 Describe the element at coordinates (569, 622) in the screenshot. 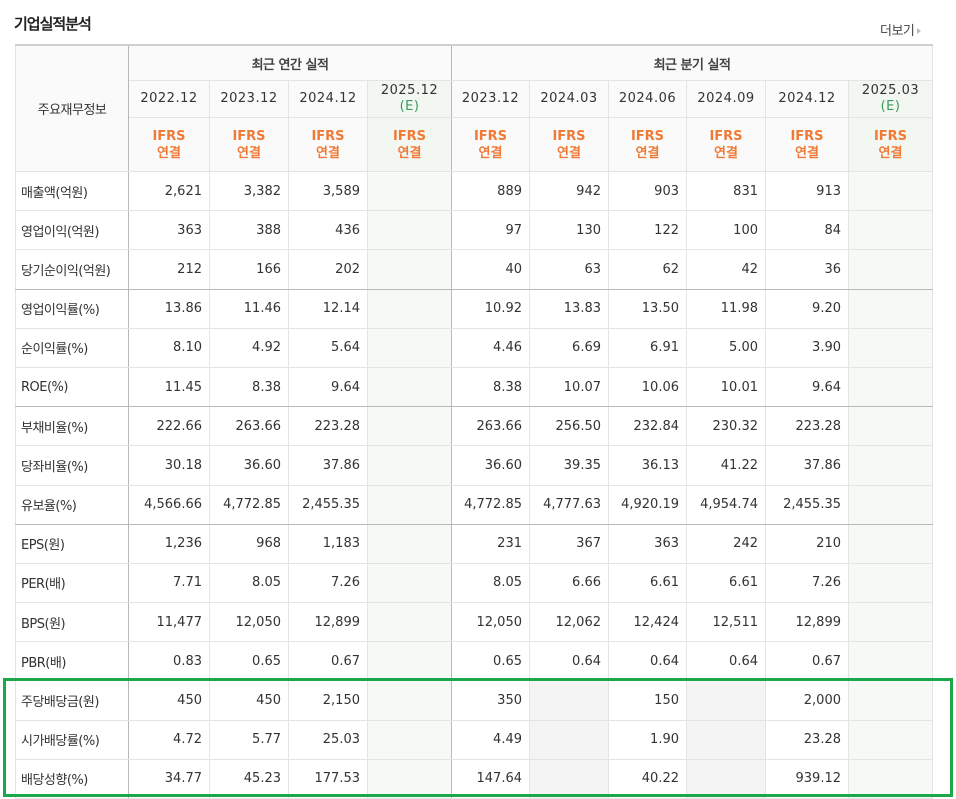

I see `quarter-value: 12,062` at that location.